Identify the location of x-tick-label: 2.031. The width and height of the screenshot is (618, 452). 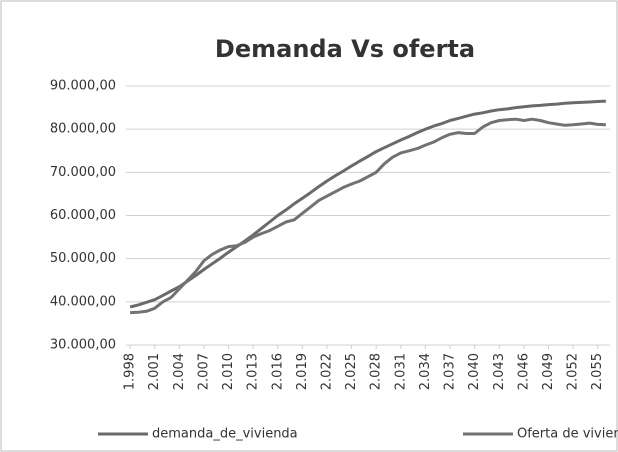
(400, 371).